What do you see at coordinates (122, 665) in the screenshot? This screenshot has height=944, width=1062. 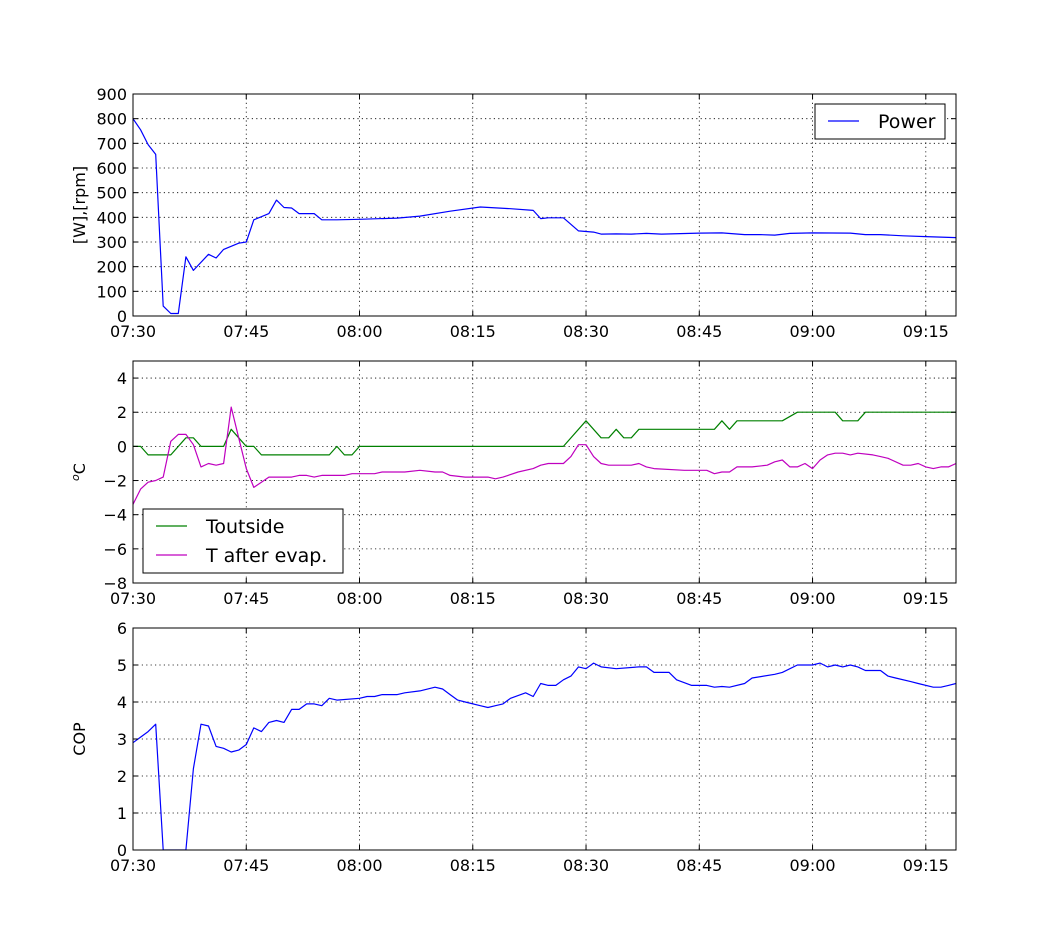 I see `y-tick-label: 5` at bounding box center [122, 665].